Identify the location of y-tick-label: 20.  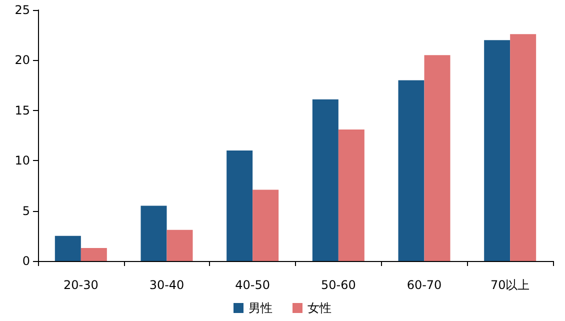
(22, 60).